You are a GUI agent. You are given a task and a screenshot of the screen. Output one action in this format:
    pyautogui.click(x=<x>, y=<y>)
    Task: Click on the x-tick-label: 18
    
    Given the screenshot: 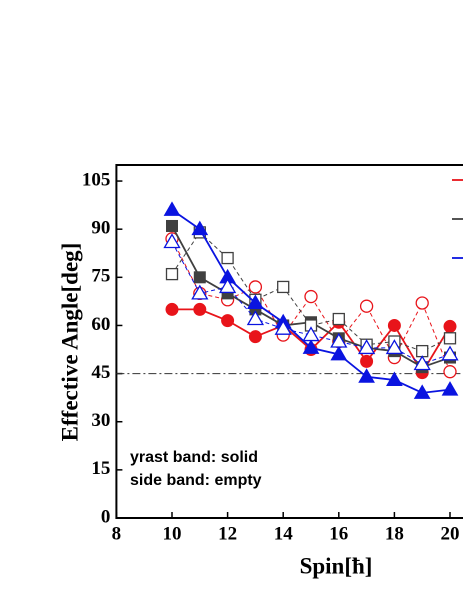 What is the action you would take?
    pyautogui.click(x=394, y=533)
    